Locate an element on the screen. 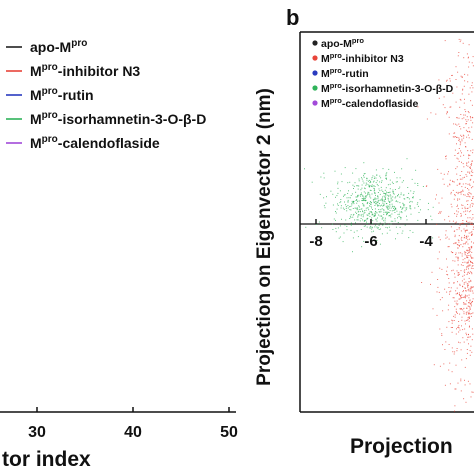 This screenshot has height=474, width=474. left-legend-label-calendoflaside: Mpro-calendoflaside is located at coordinates (95, 142).